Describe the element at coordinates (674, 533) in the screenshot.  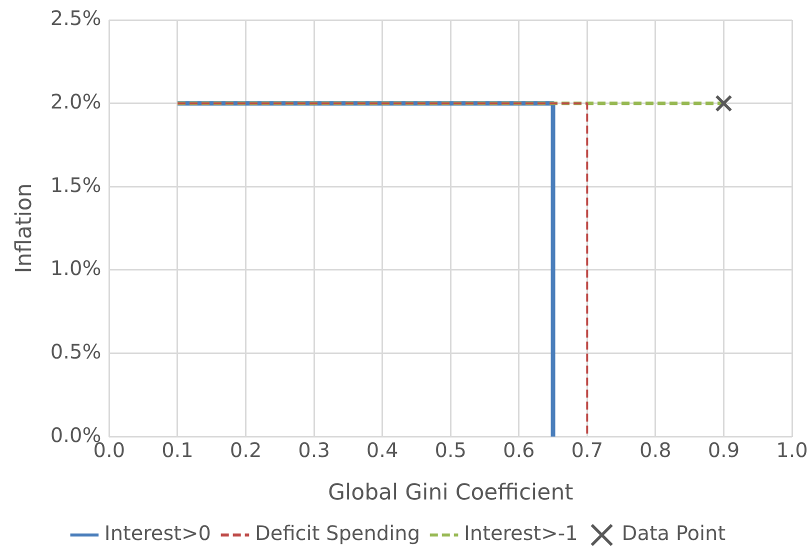
I see `legend-label: Data Point` at that location.